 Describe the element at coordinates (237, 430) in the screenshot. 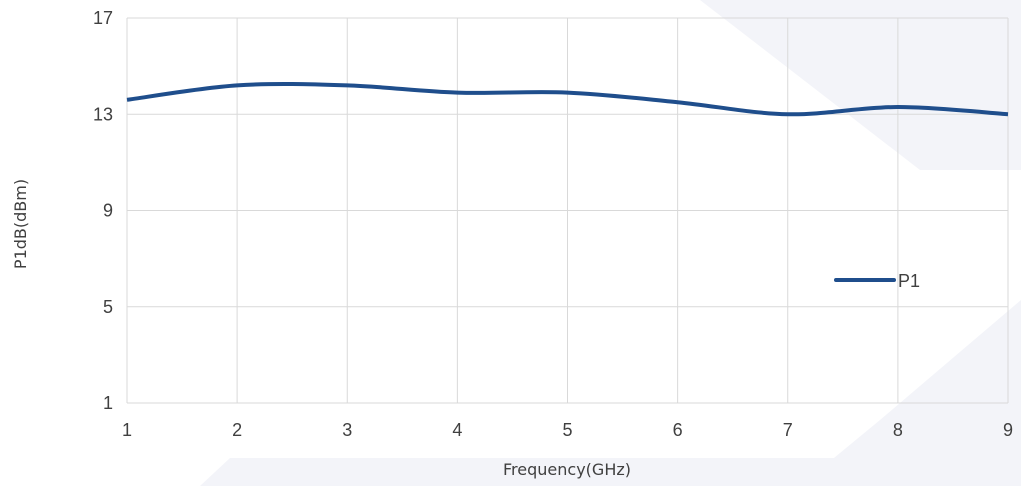

I see `x-tick-label: 2` at that location.